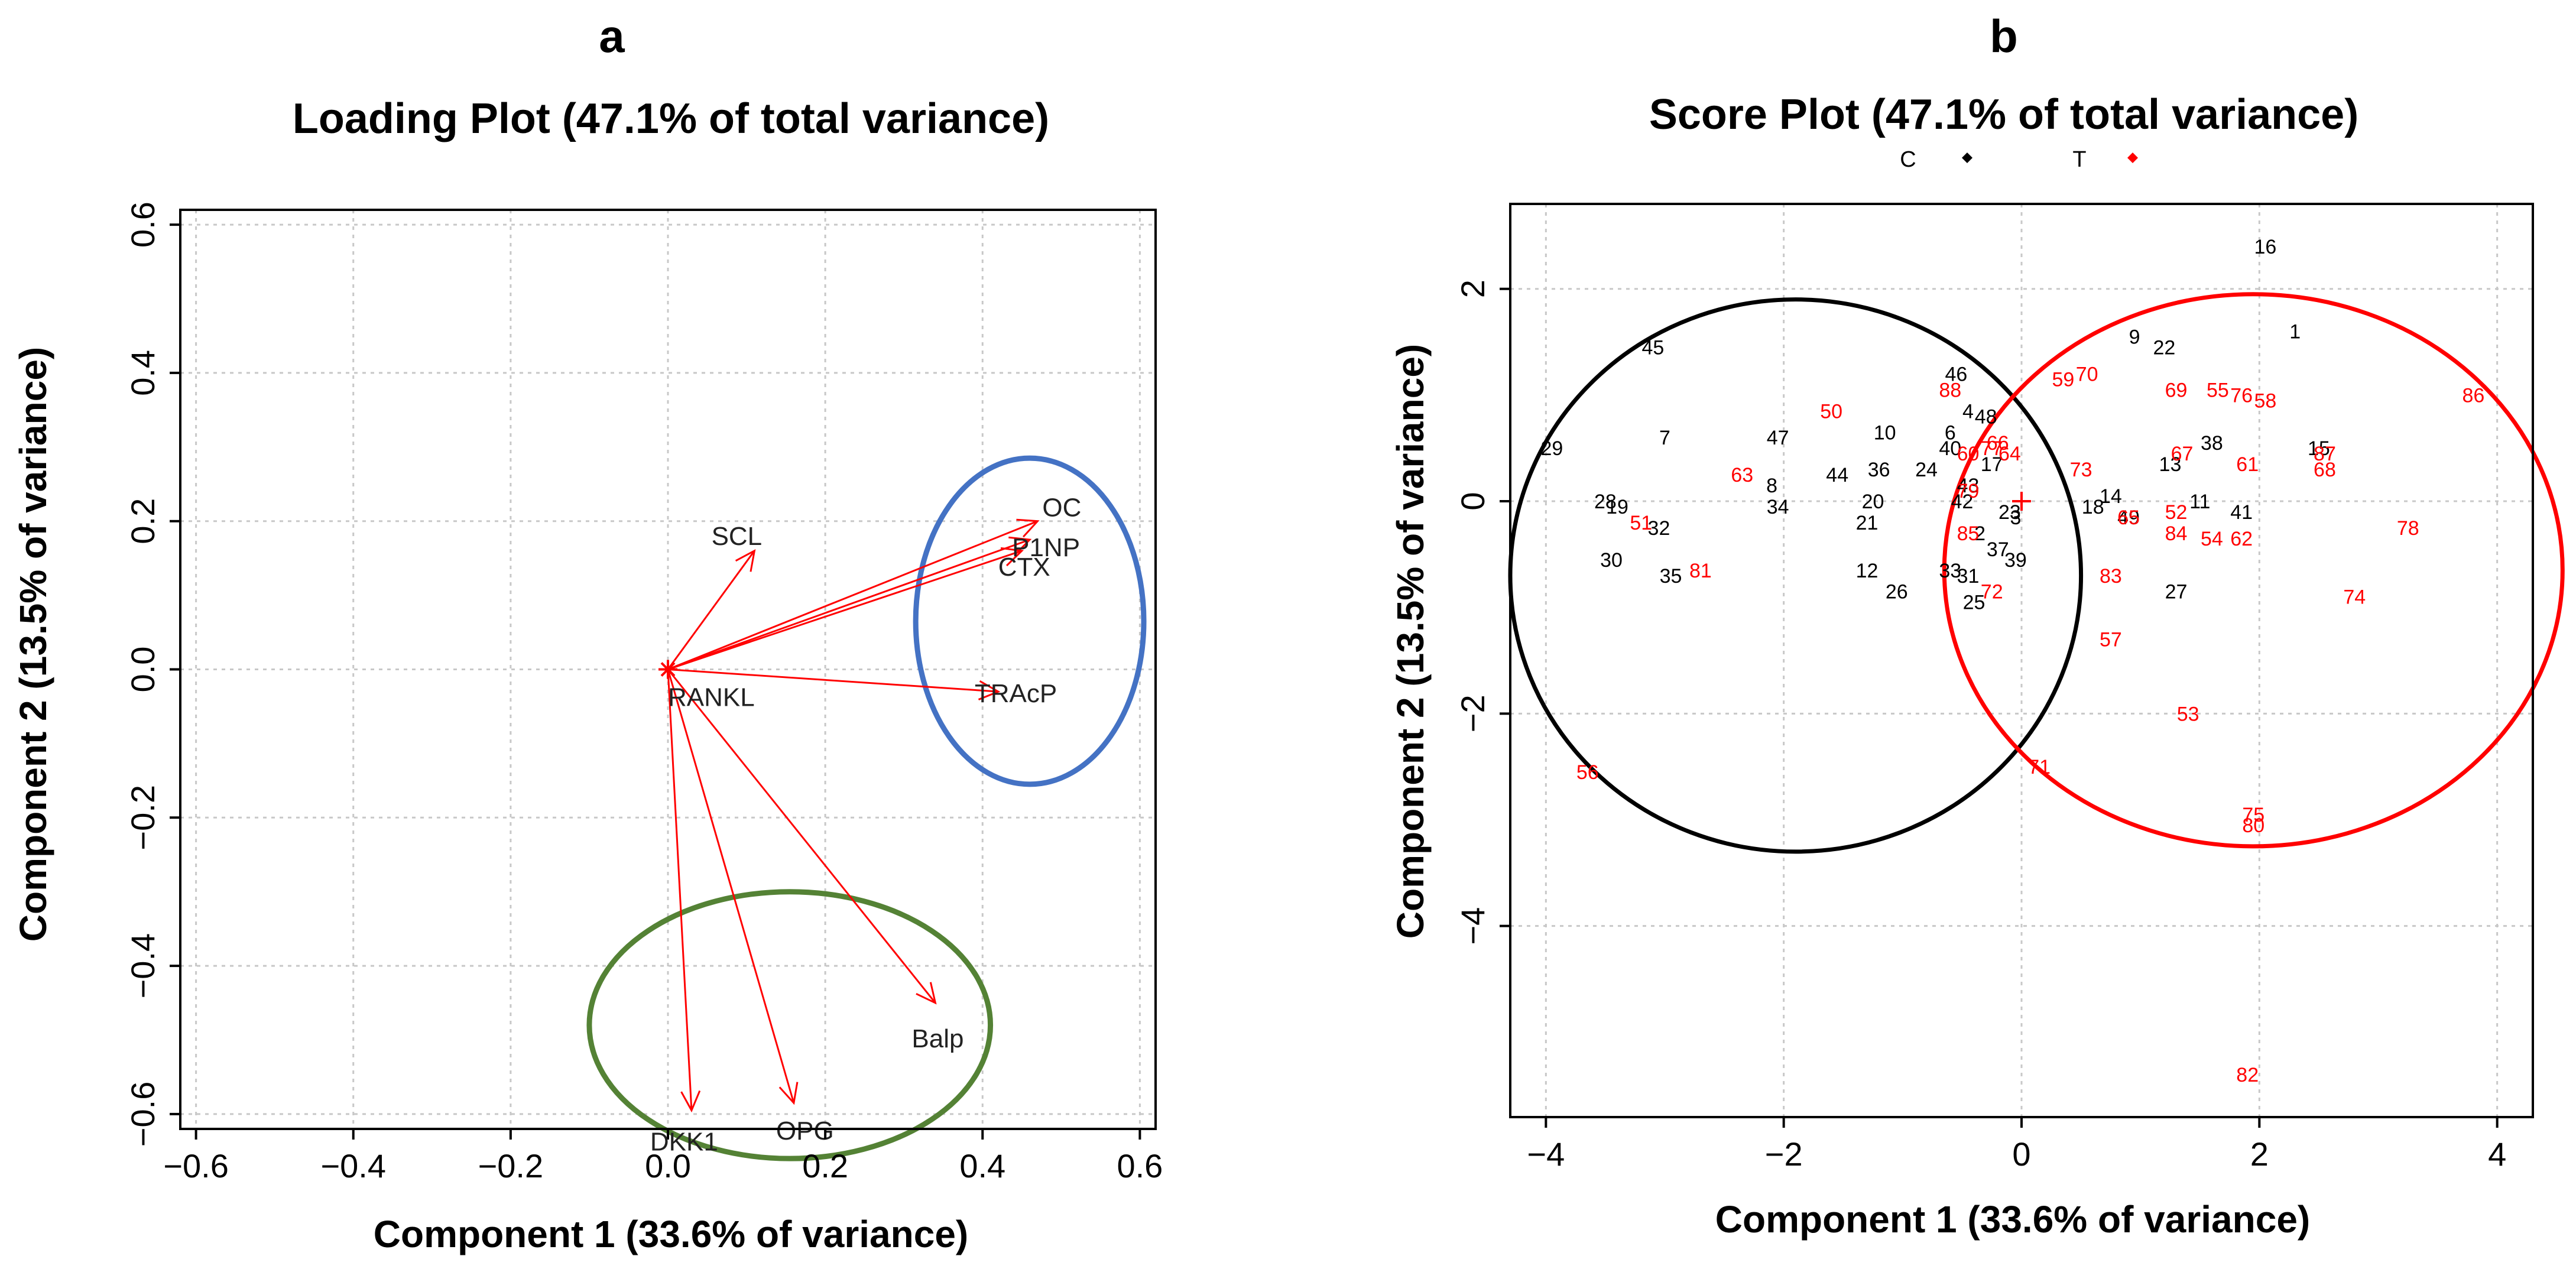 This screenshot has width=2576, height=1269. What do you see at coordinates (1956, 374) in the screenshot?
I see `score-point-46: 46` at bounding box center [1956, 374].